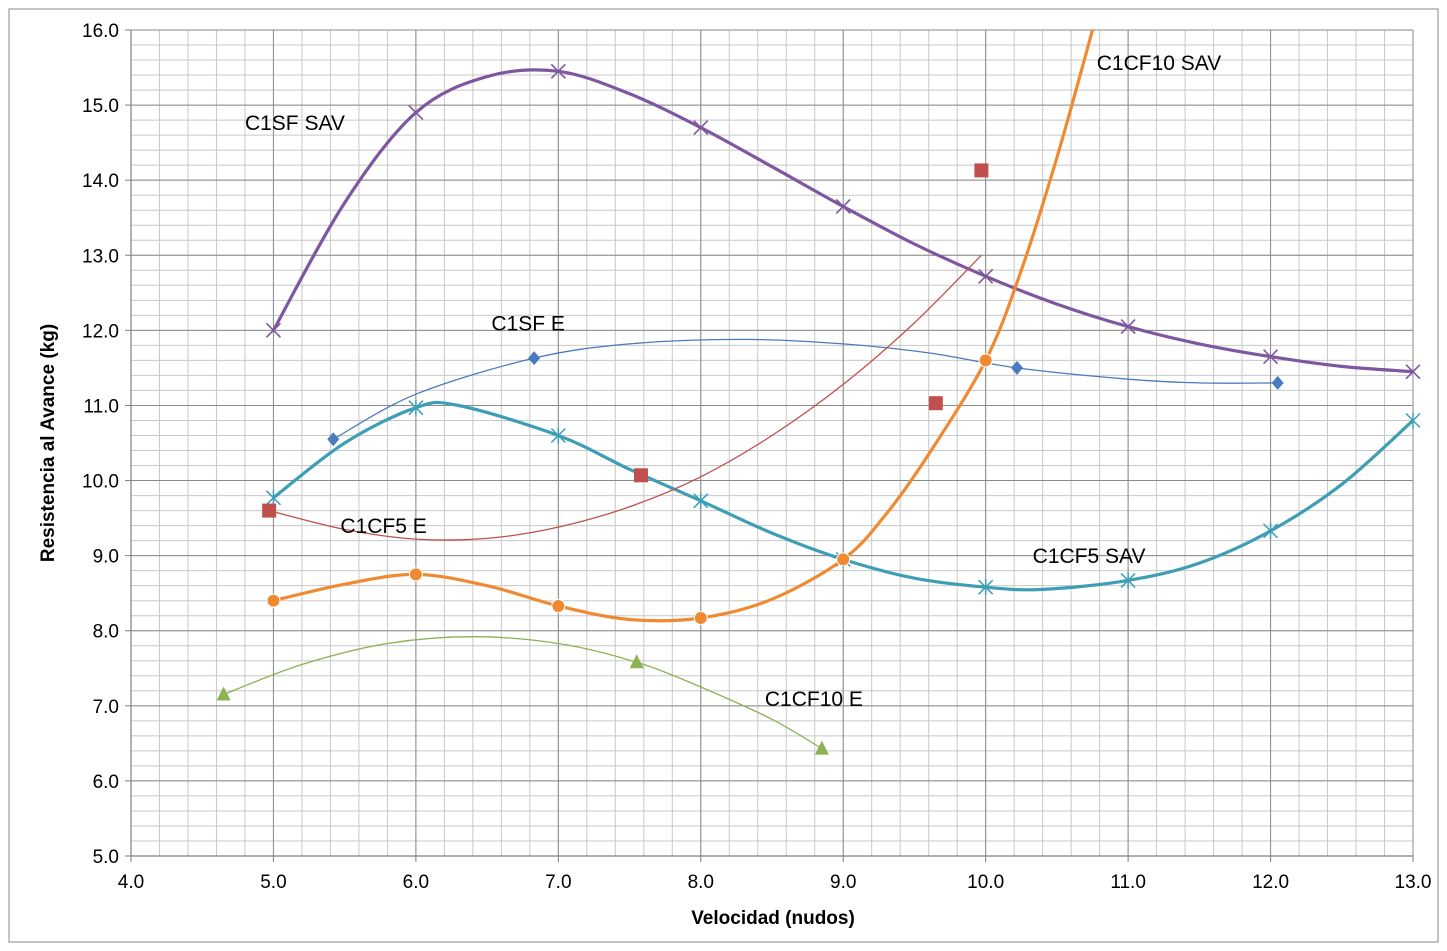 Image resolution: width=1447 pixels, height=951 pixels. I want to click on series-c1sf-e, so click(805, 392).